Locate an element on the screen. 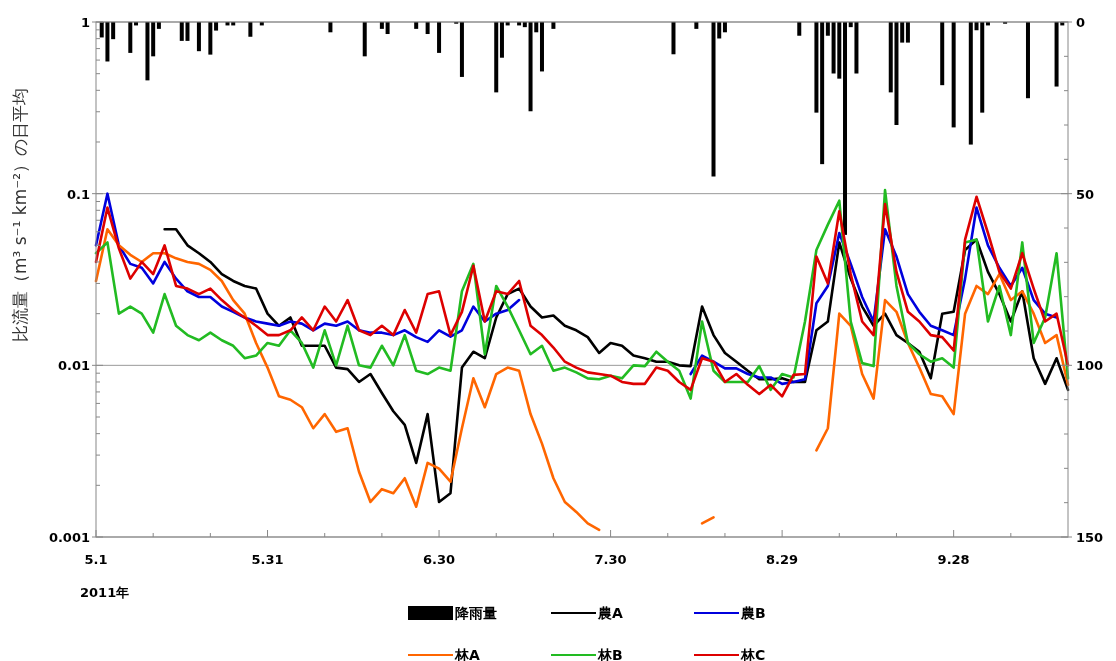 The height and width of the screenshot is (661, 1116). legend-label: 降雨量 is located at coordinates (476, 613).